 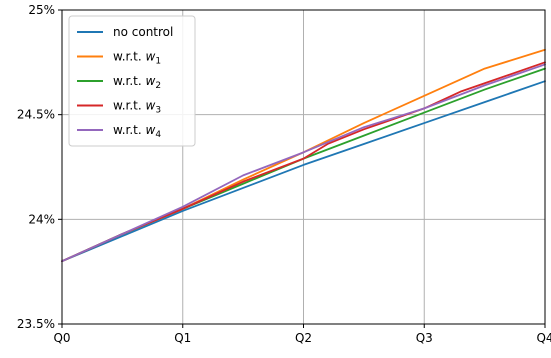 I want to click on legend-label-subscript: 3, so click(x=158, y=111).